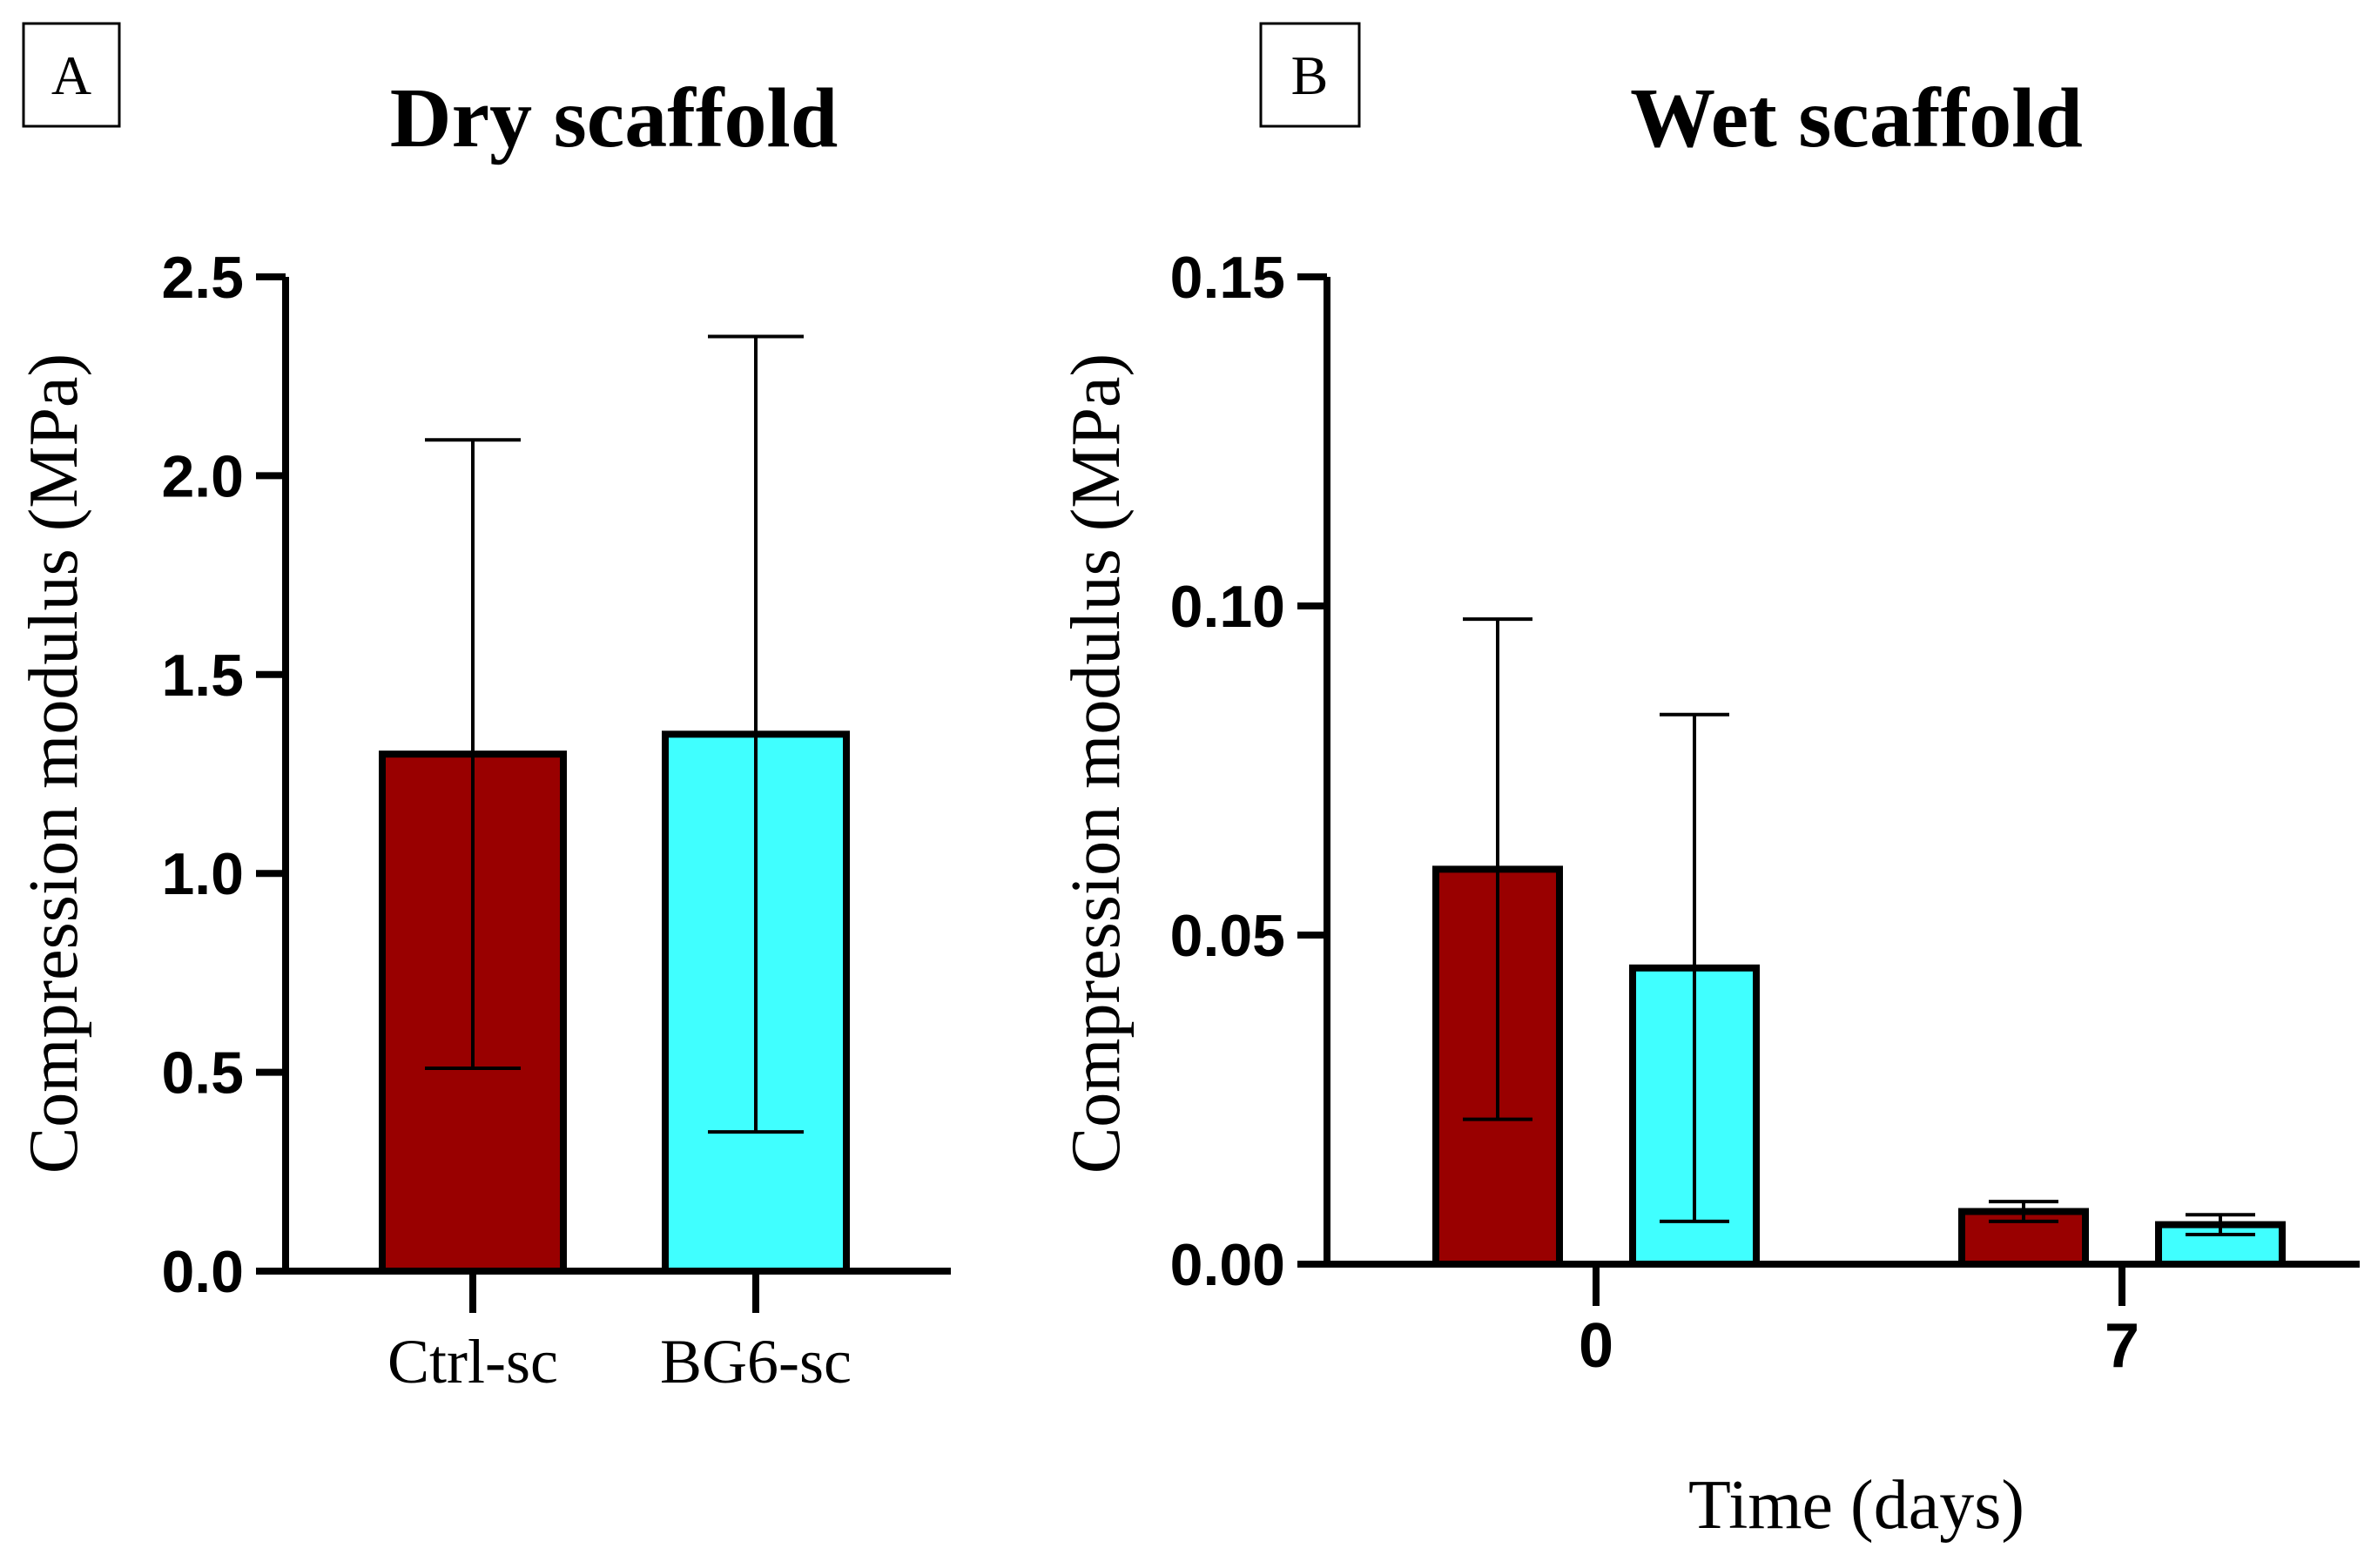  I want to click on panel-b-x-axis-label: Time (days), so click(1856, 1505).